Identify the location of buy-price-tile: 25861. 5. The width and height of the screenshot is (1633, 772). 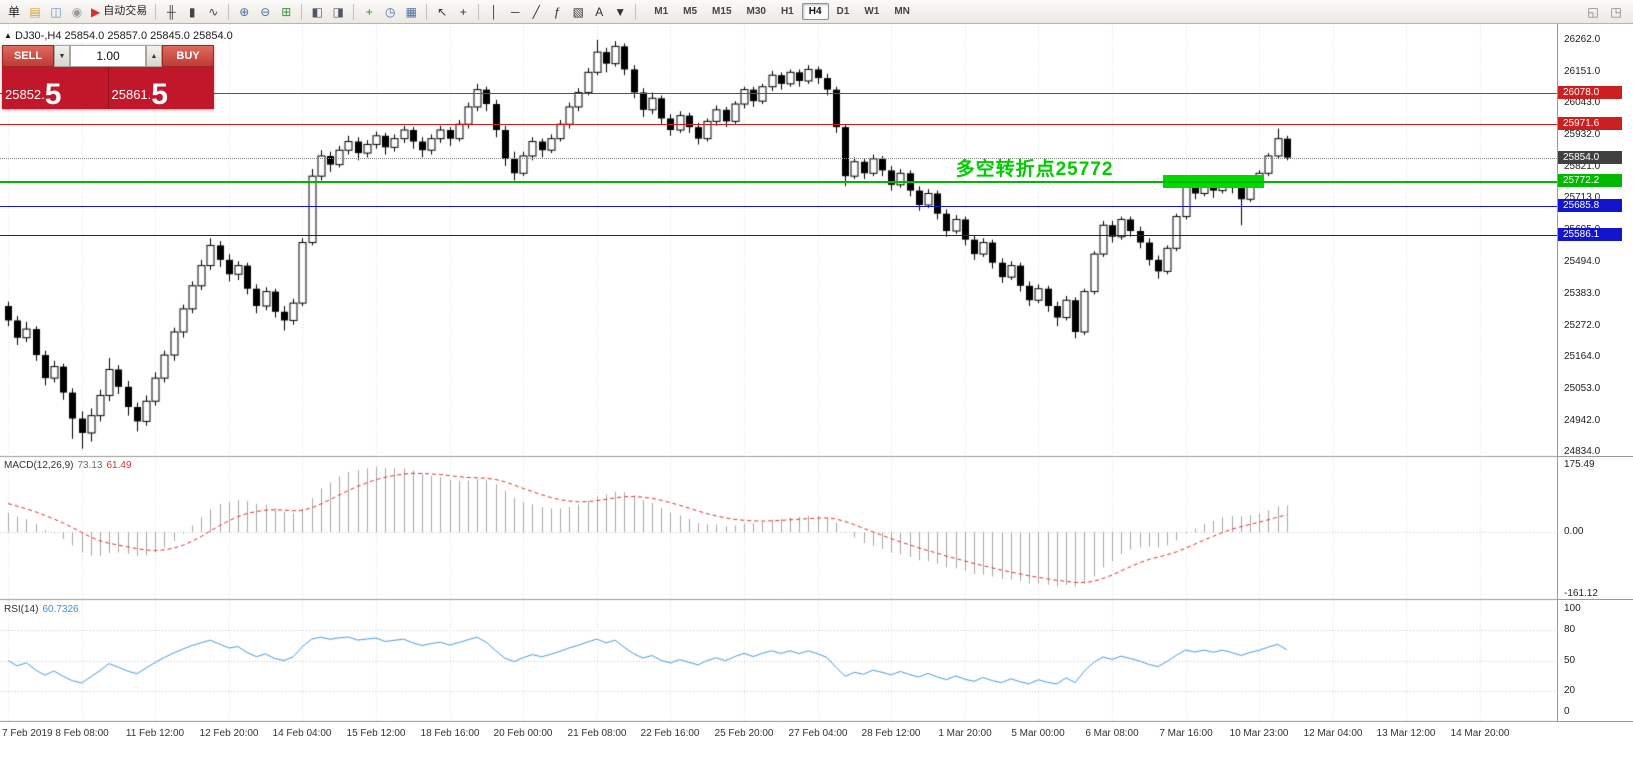
(161, 89).